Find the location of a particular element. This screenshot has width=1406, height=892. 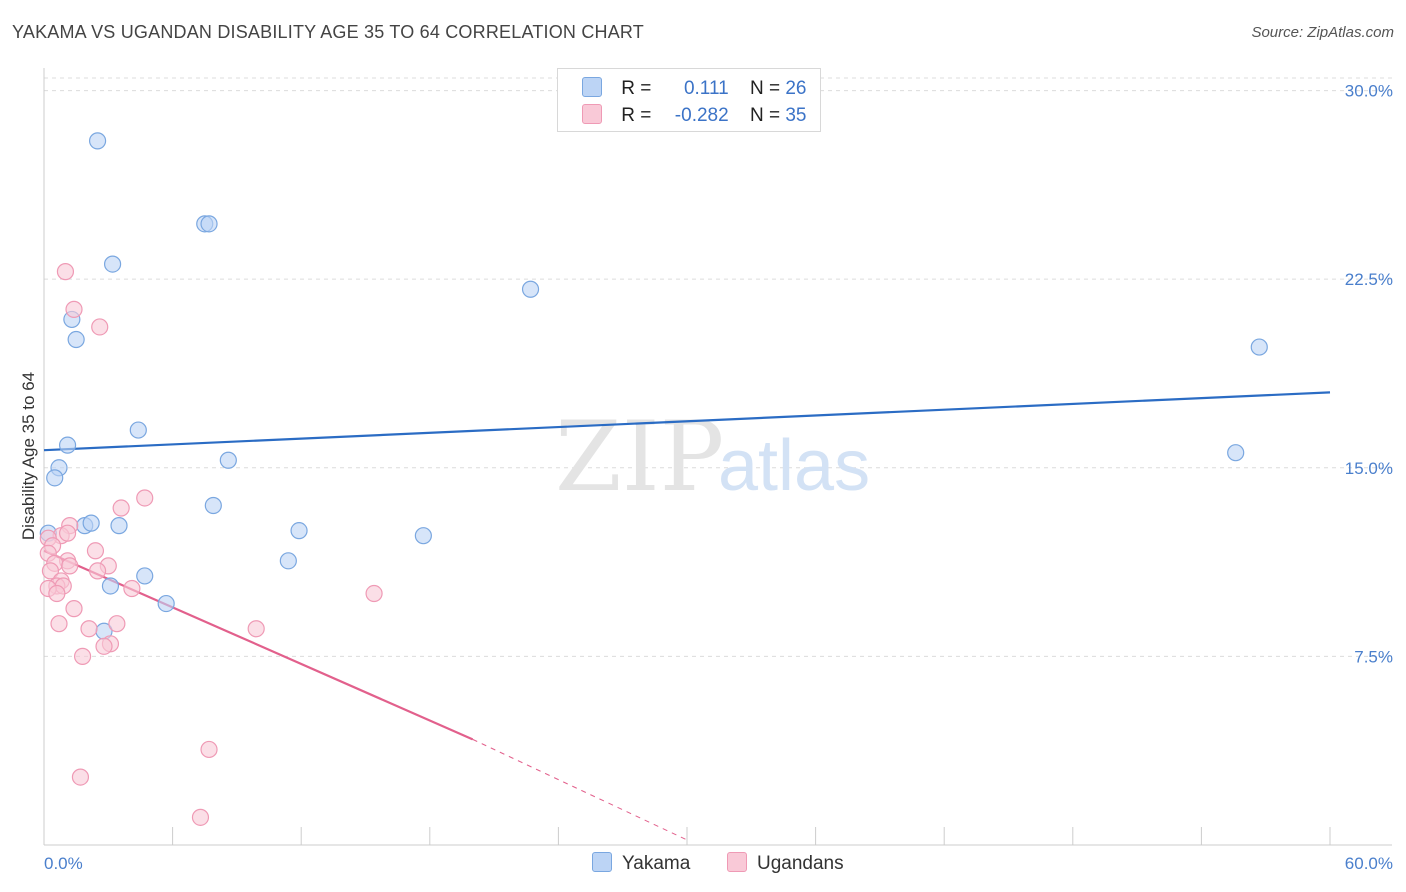

ugandan-trend-extension is located at coordinates (580, 789).